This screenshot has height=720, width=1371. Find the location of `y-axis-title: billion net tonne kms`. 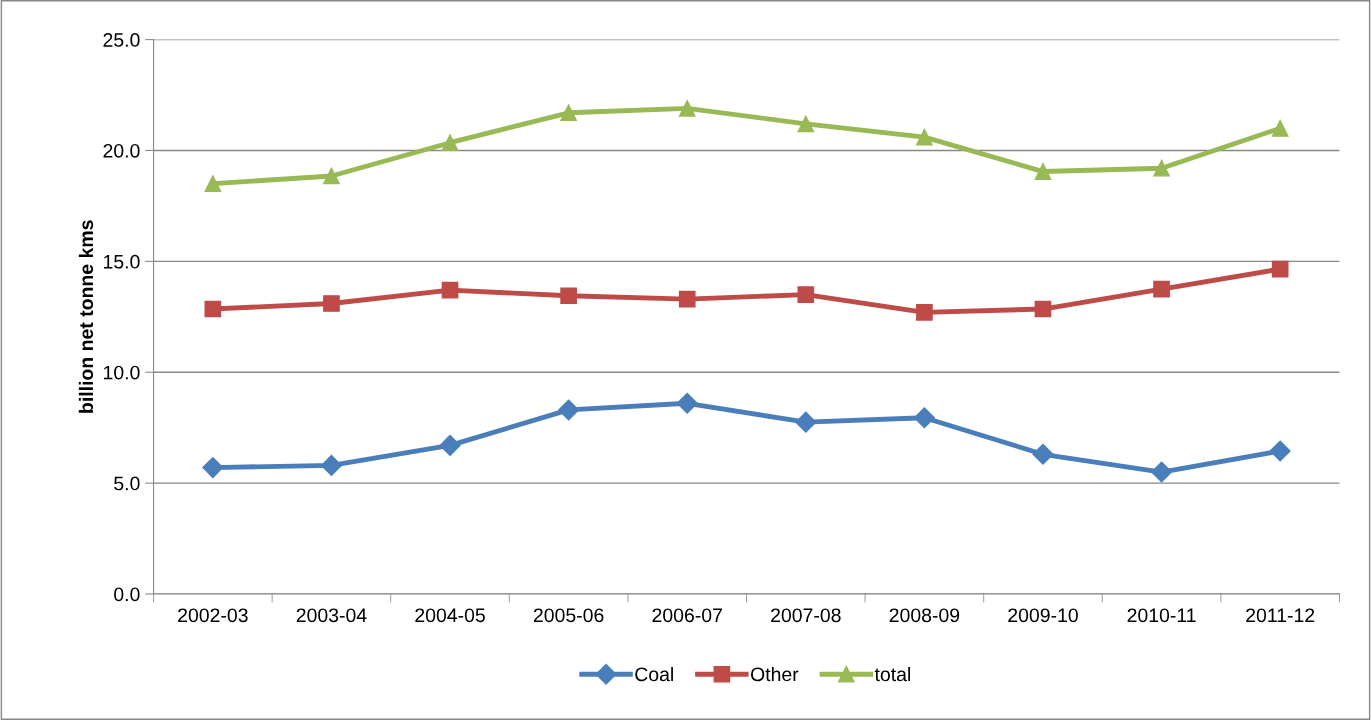

y-axis-title: billion net tonne kms is located at coordinates (86, 316).